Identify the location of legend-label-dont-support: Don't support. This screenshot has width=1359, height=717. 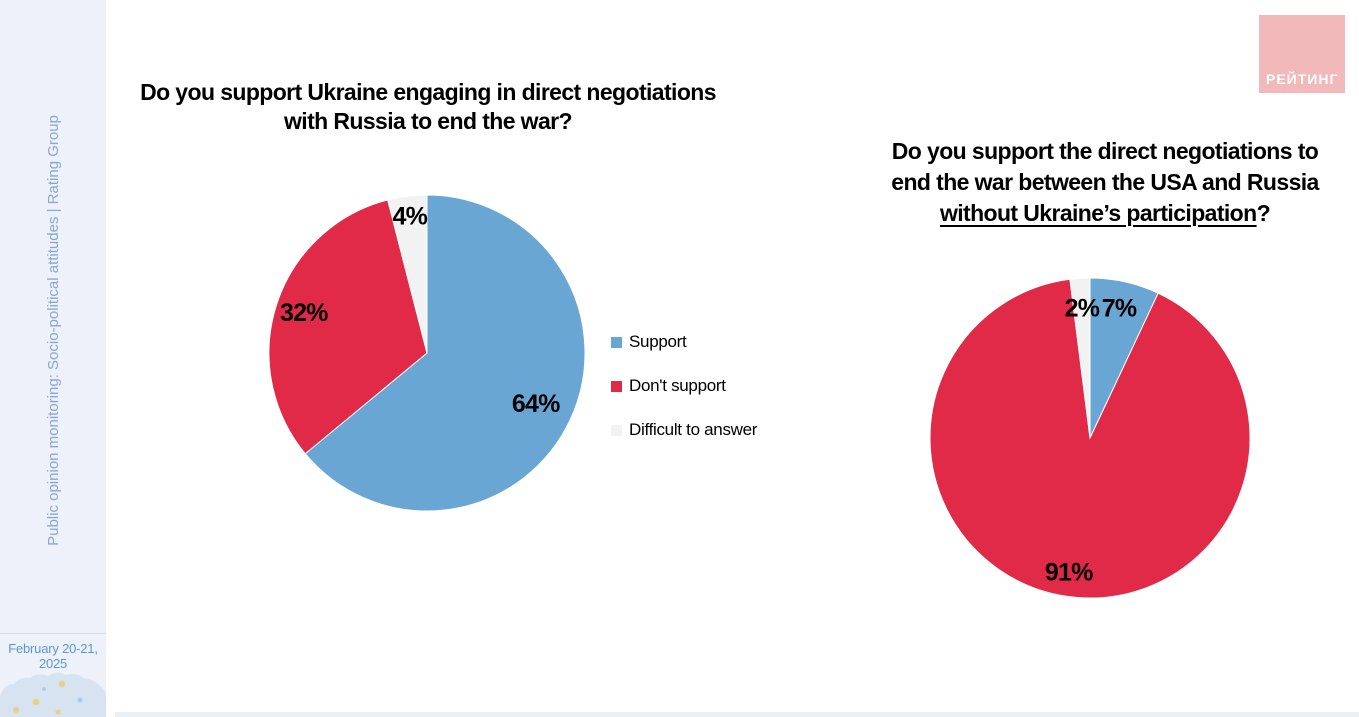
(677, 385).